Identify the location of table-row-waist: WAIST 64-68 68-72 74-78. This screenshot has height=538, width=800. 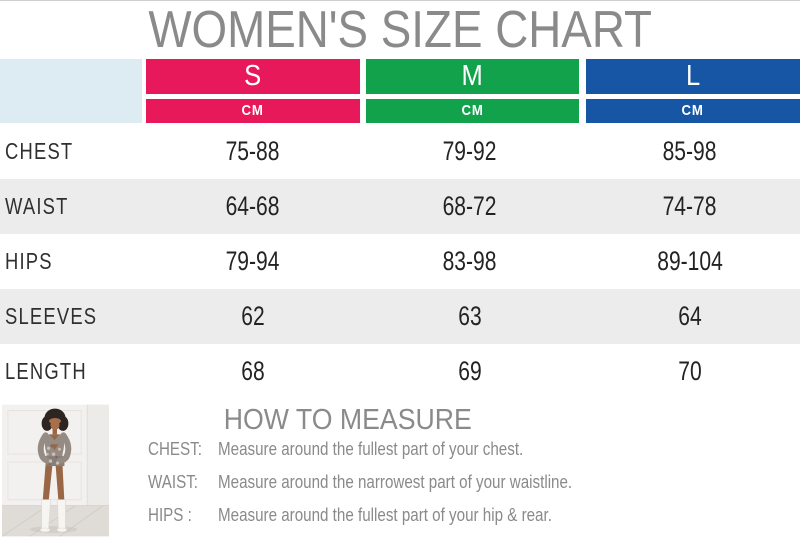
(400, 206).